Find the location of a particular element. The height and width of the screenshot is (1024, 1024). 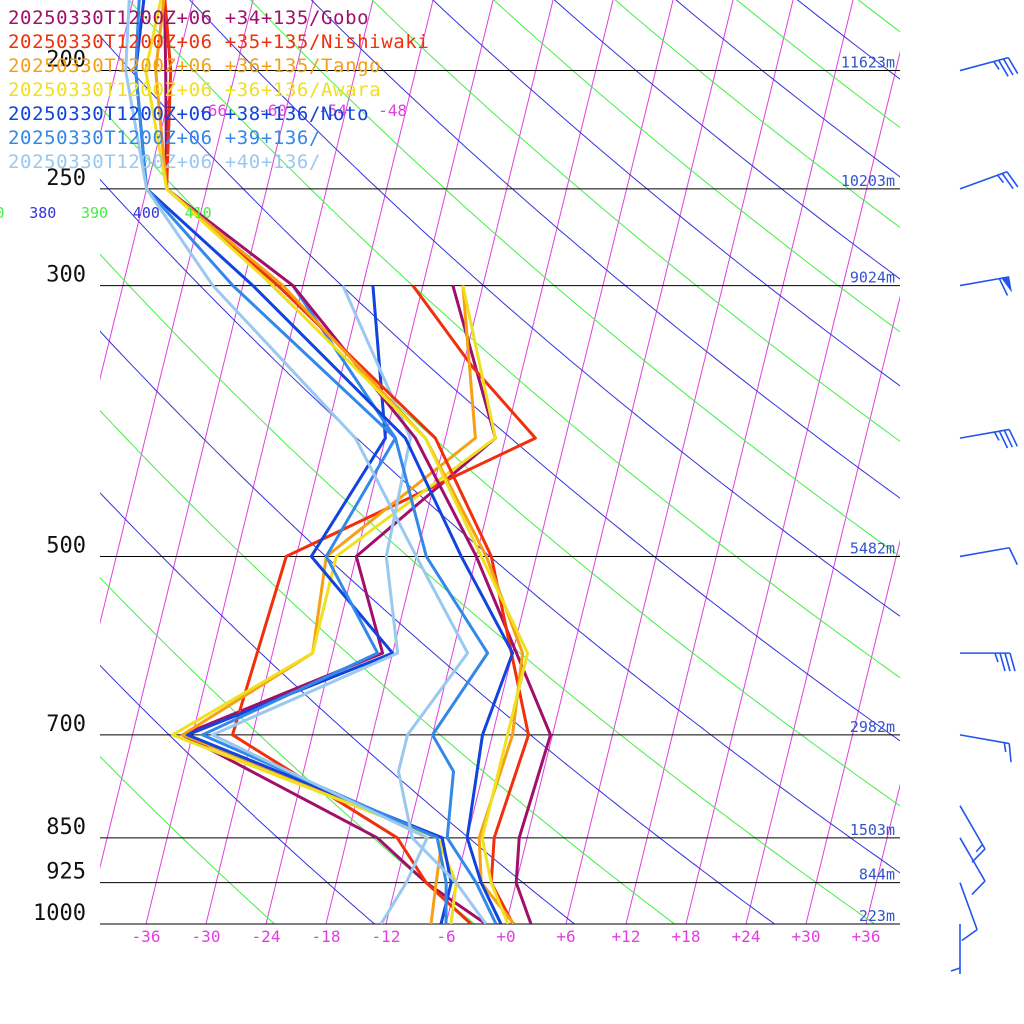

temperature-tick-label: +6 is located at coordinates (565, 936).